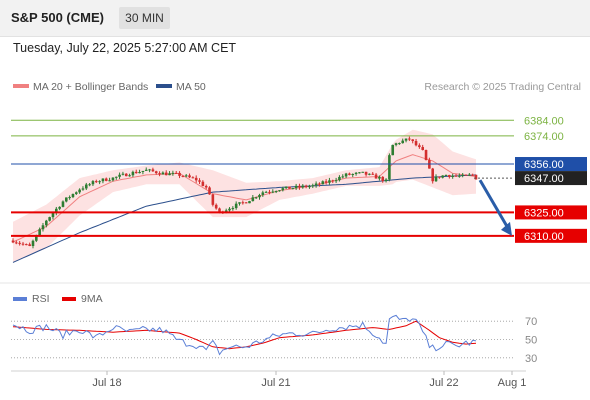 This screenshot has width=590, height=400. I want to click on resistance-price-label: 6384.00, so click(544, 121).